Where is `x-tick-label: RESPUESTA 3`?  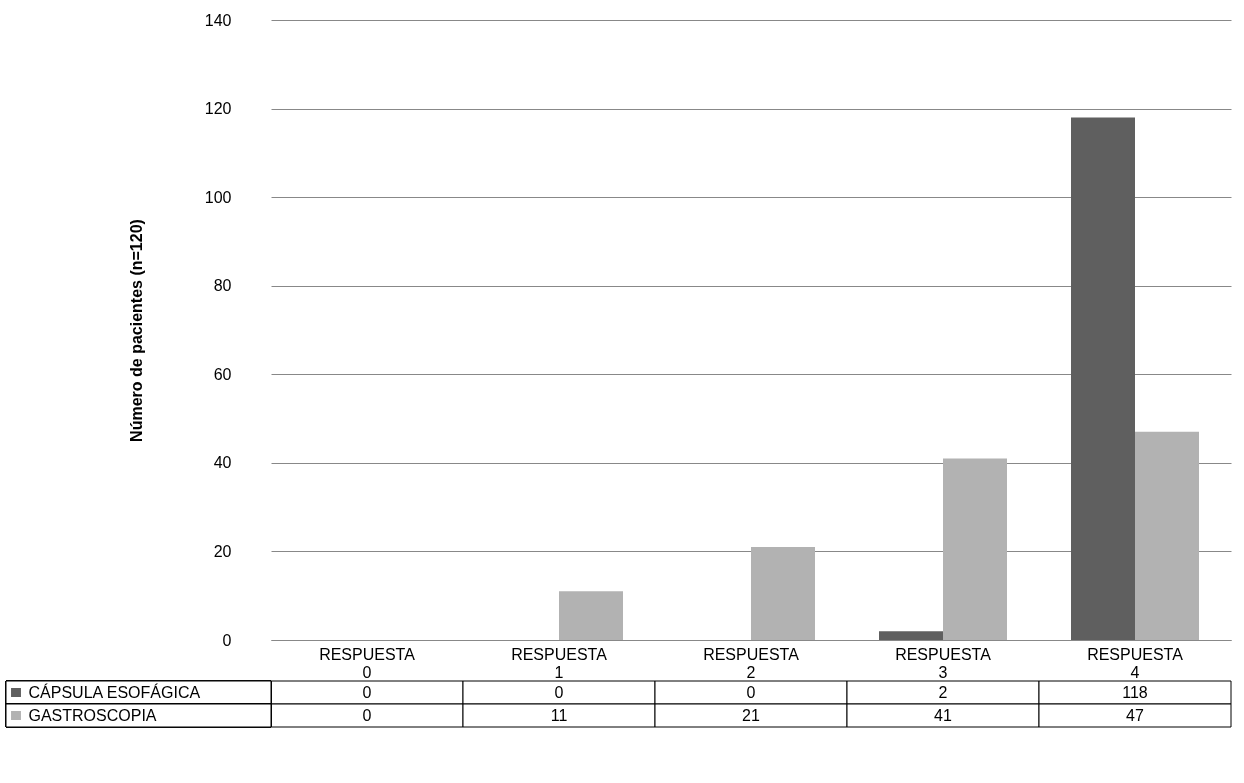 x-tick-label: RESPUESTA 3 is located at coordinates (943, 663).